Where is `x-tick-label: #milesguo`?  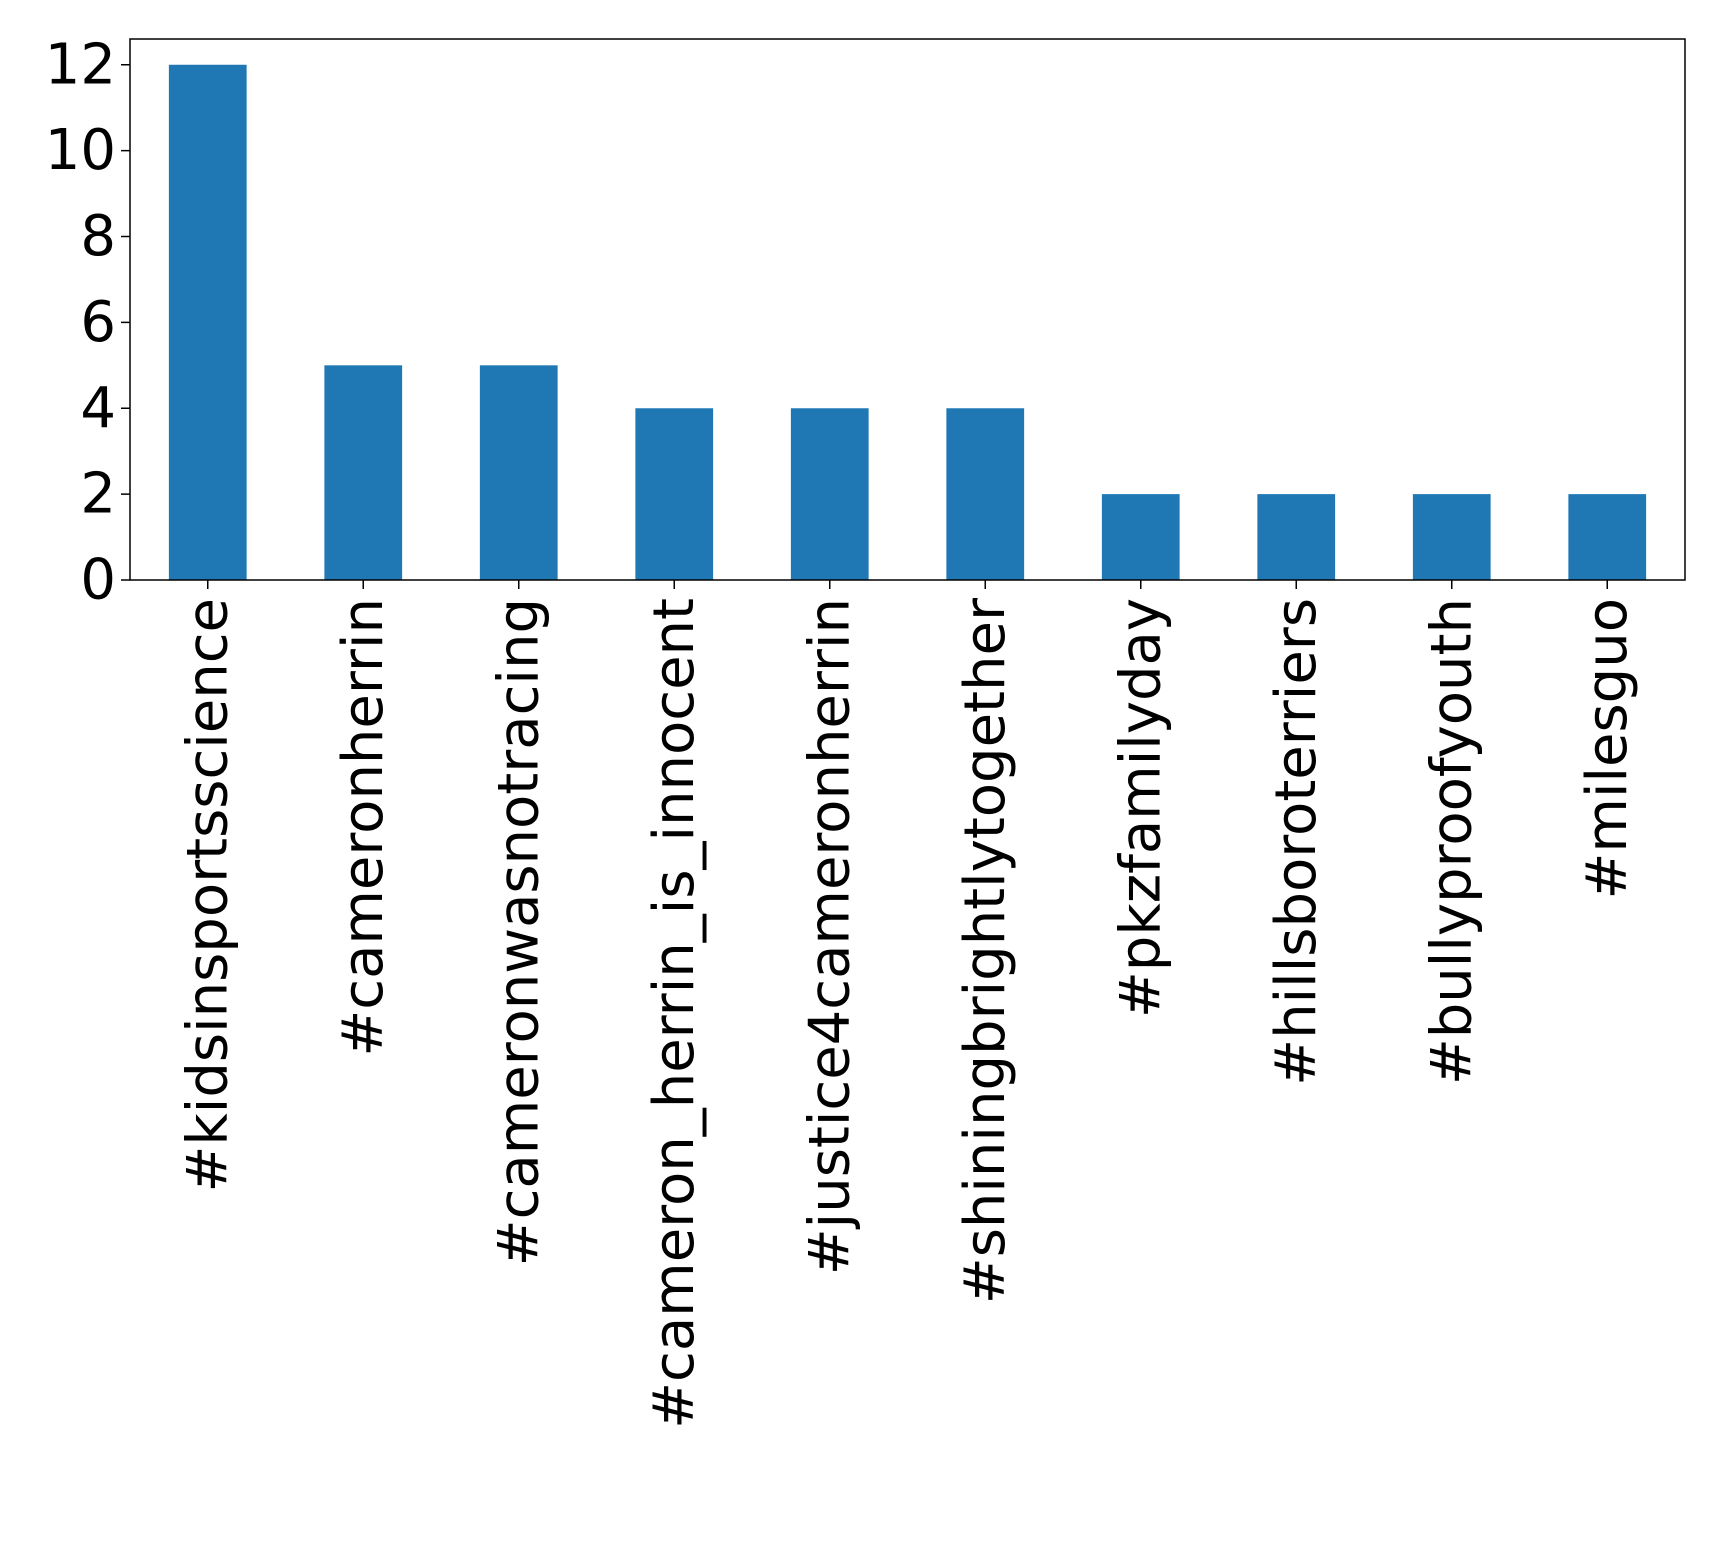
x-tick-label: #milesguo is located at coordinates (1607, 749).